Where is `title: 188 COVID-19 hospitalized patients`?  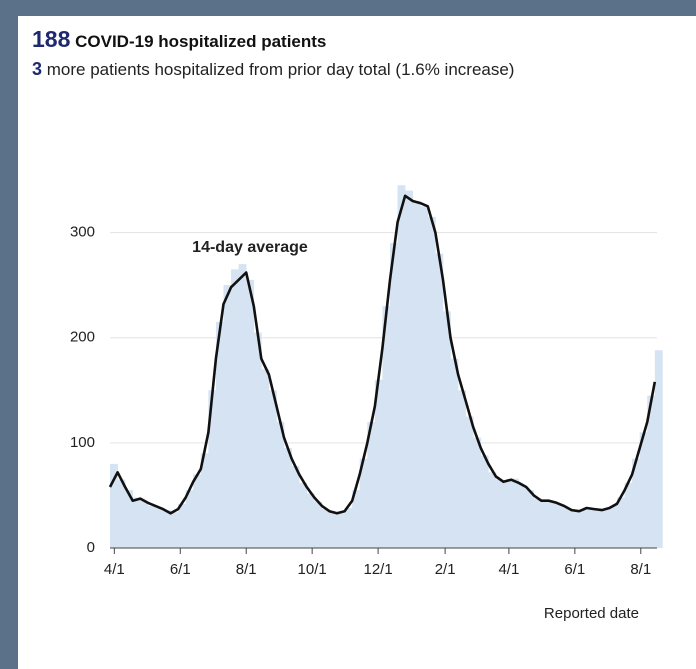
title: 188 COVID-19 hospitalized patients is located at coordinates (273, 39).